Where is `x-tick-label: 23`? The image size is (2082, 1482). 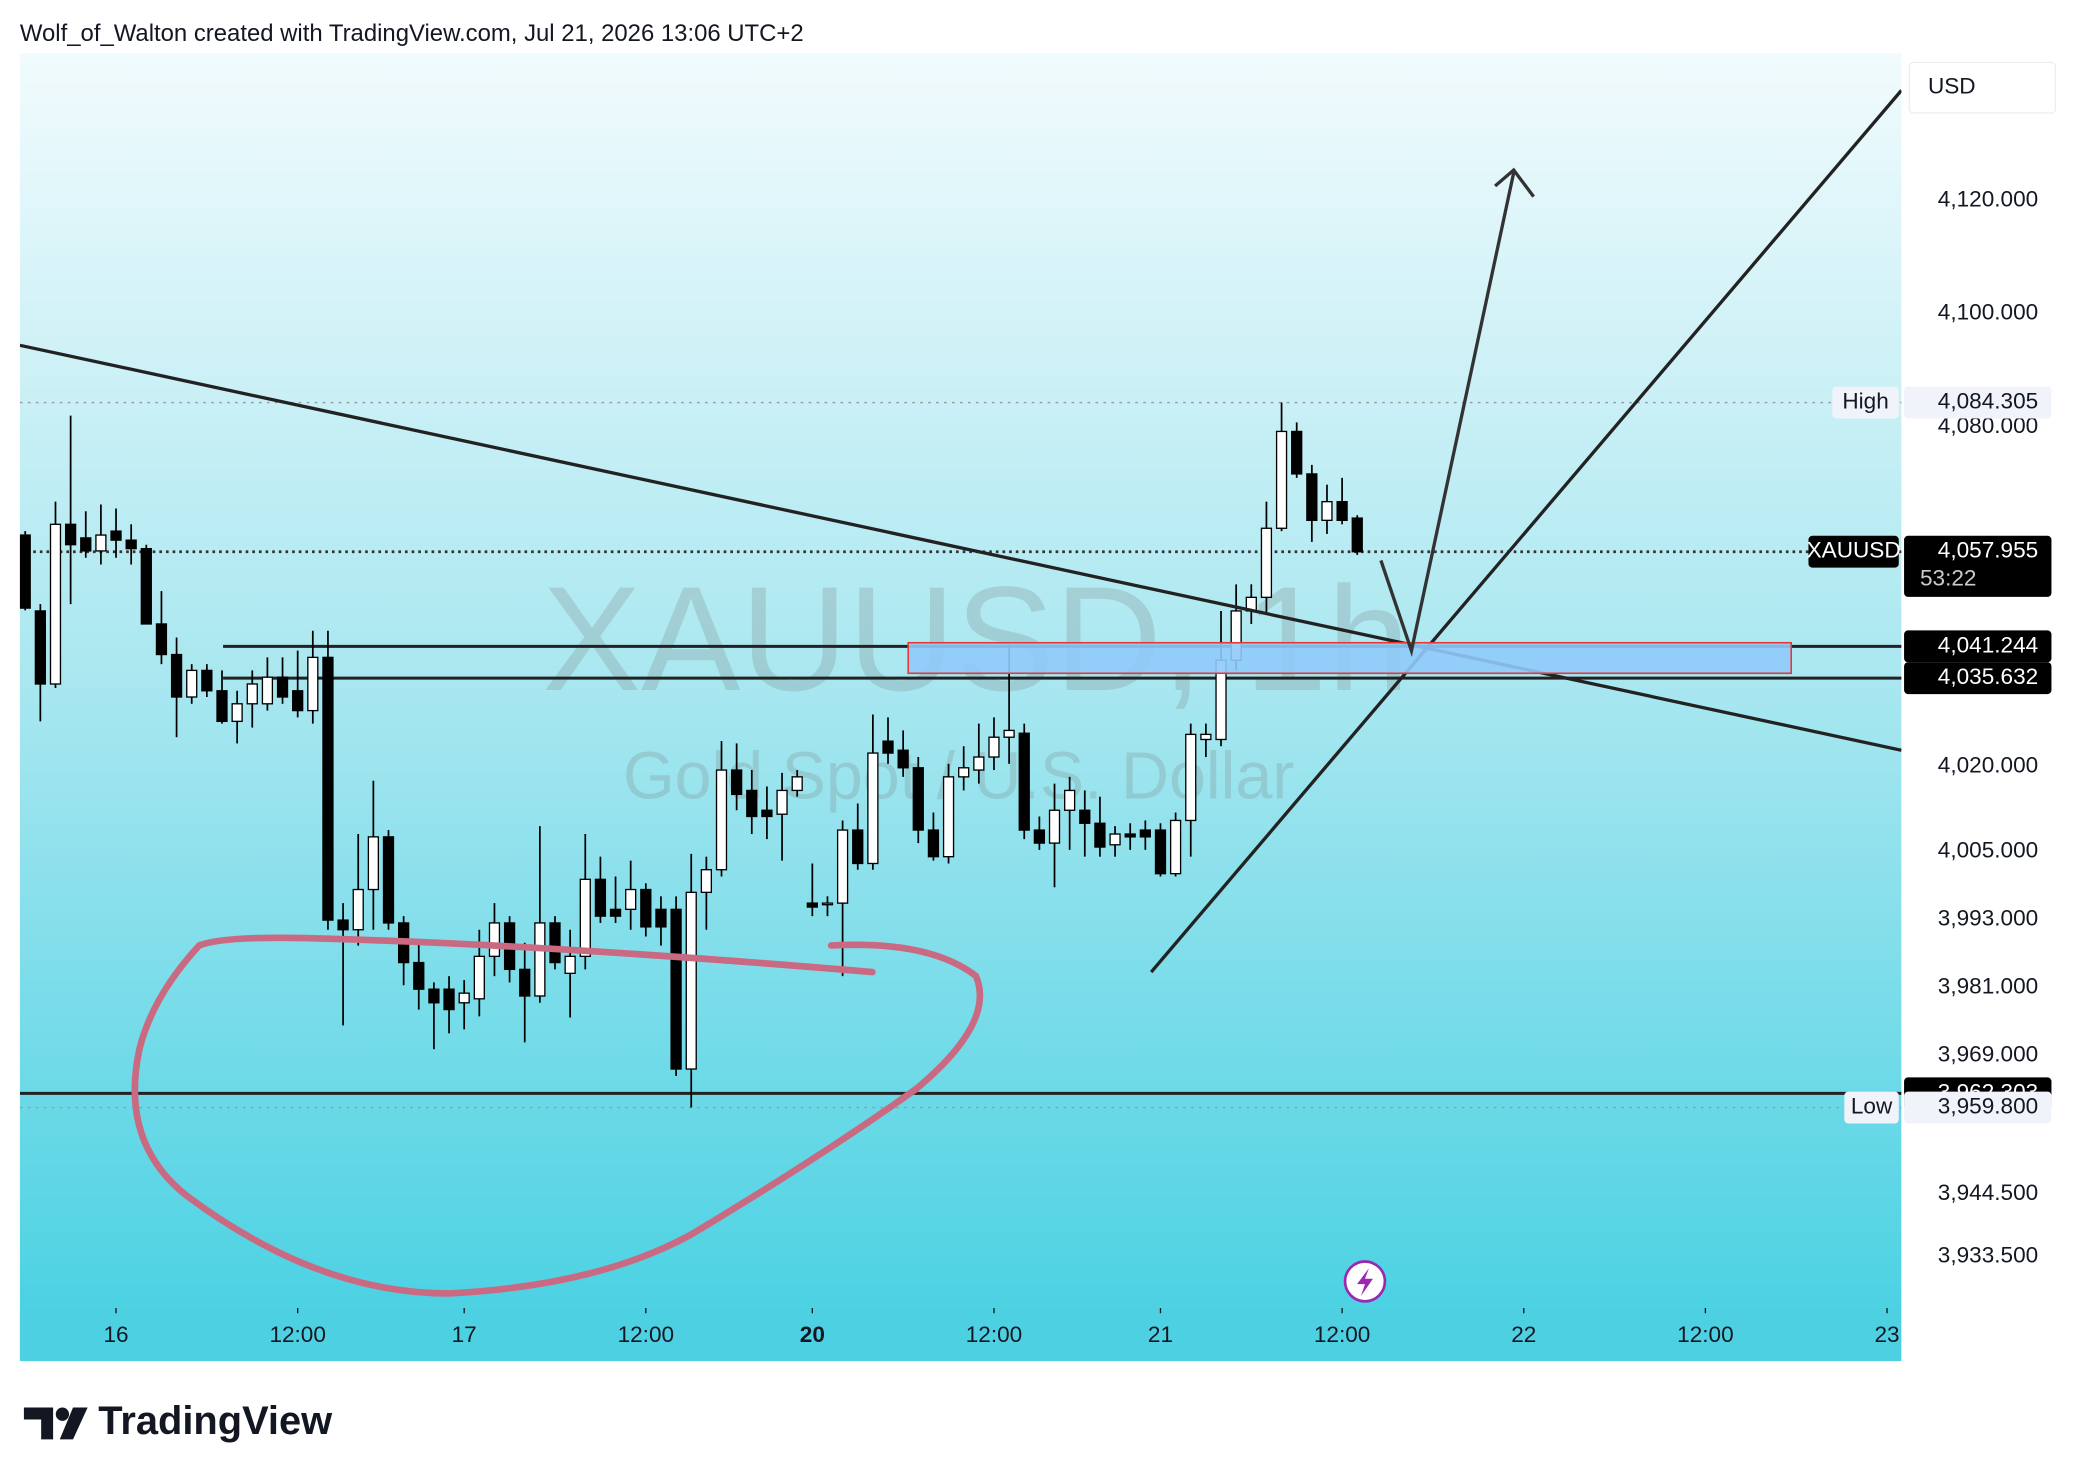 x-tick-label: 23 is located at coordinates (1886, 1334).